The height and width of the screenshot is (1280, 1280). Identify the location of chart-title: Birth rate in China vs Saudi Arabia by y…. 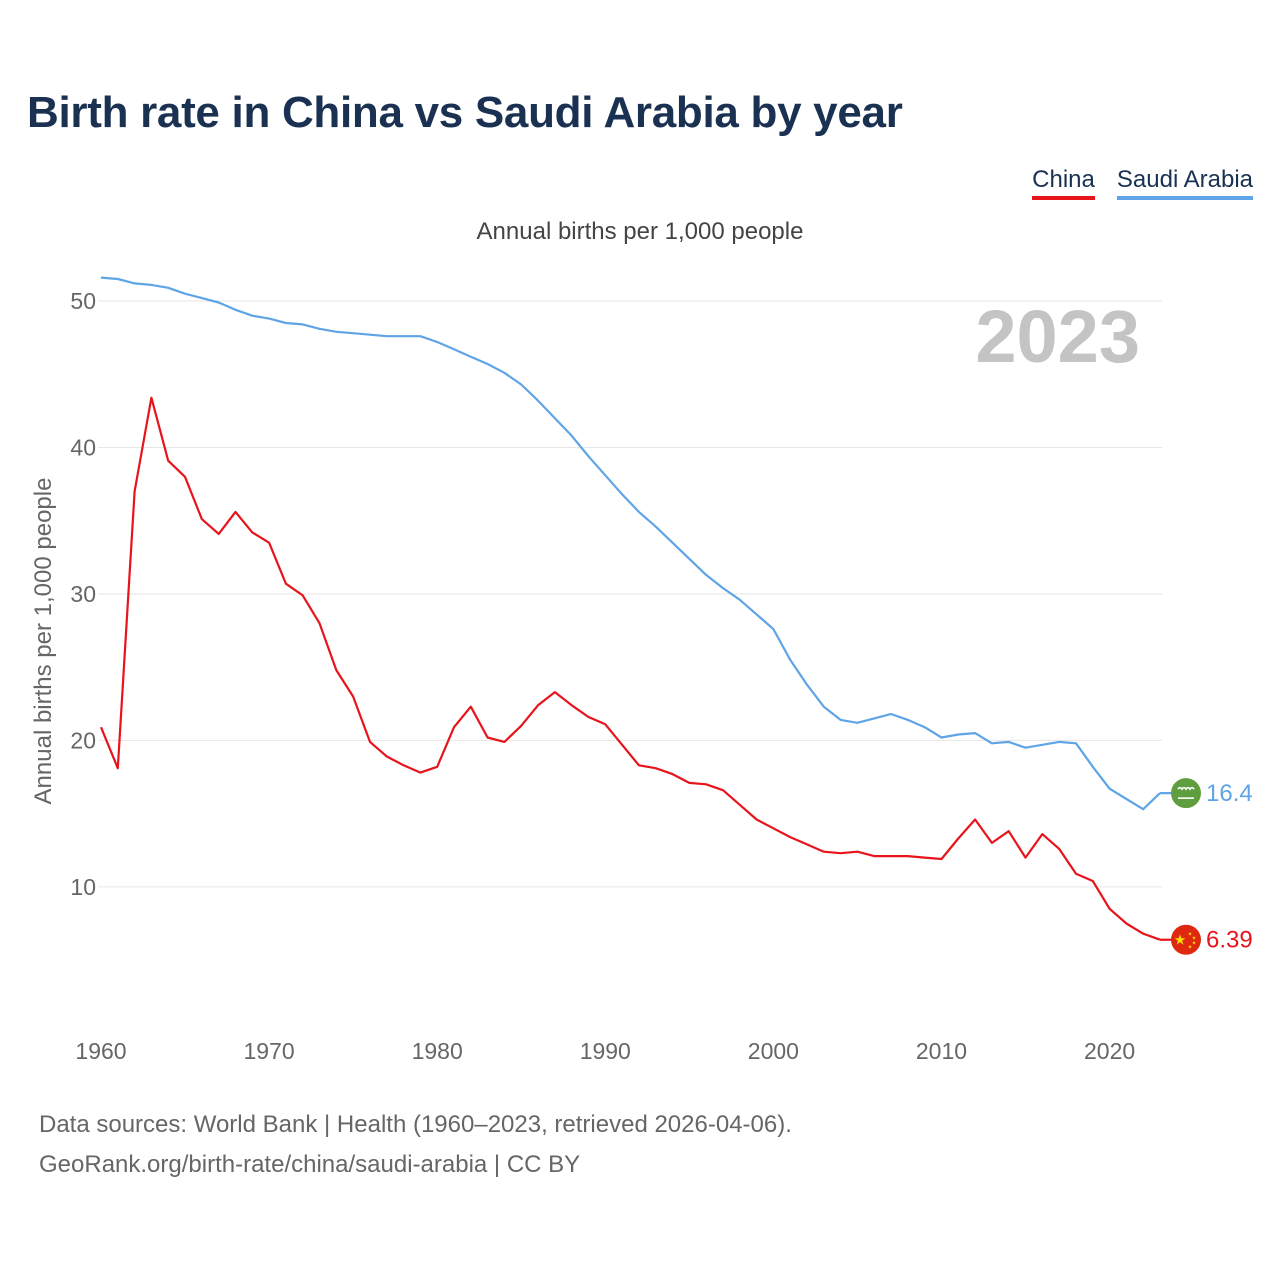
(465, 112).